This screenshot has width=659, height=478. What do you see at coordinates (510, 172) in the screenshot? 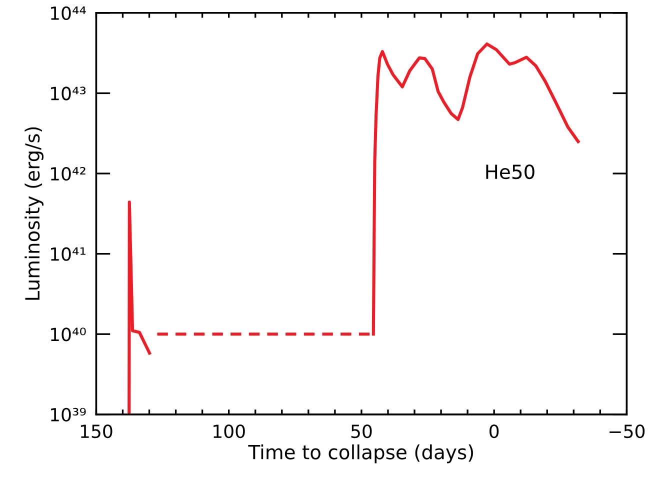
I see `annotation: He50` at bounding box center [510, 172].